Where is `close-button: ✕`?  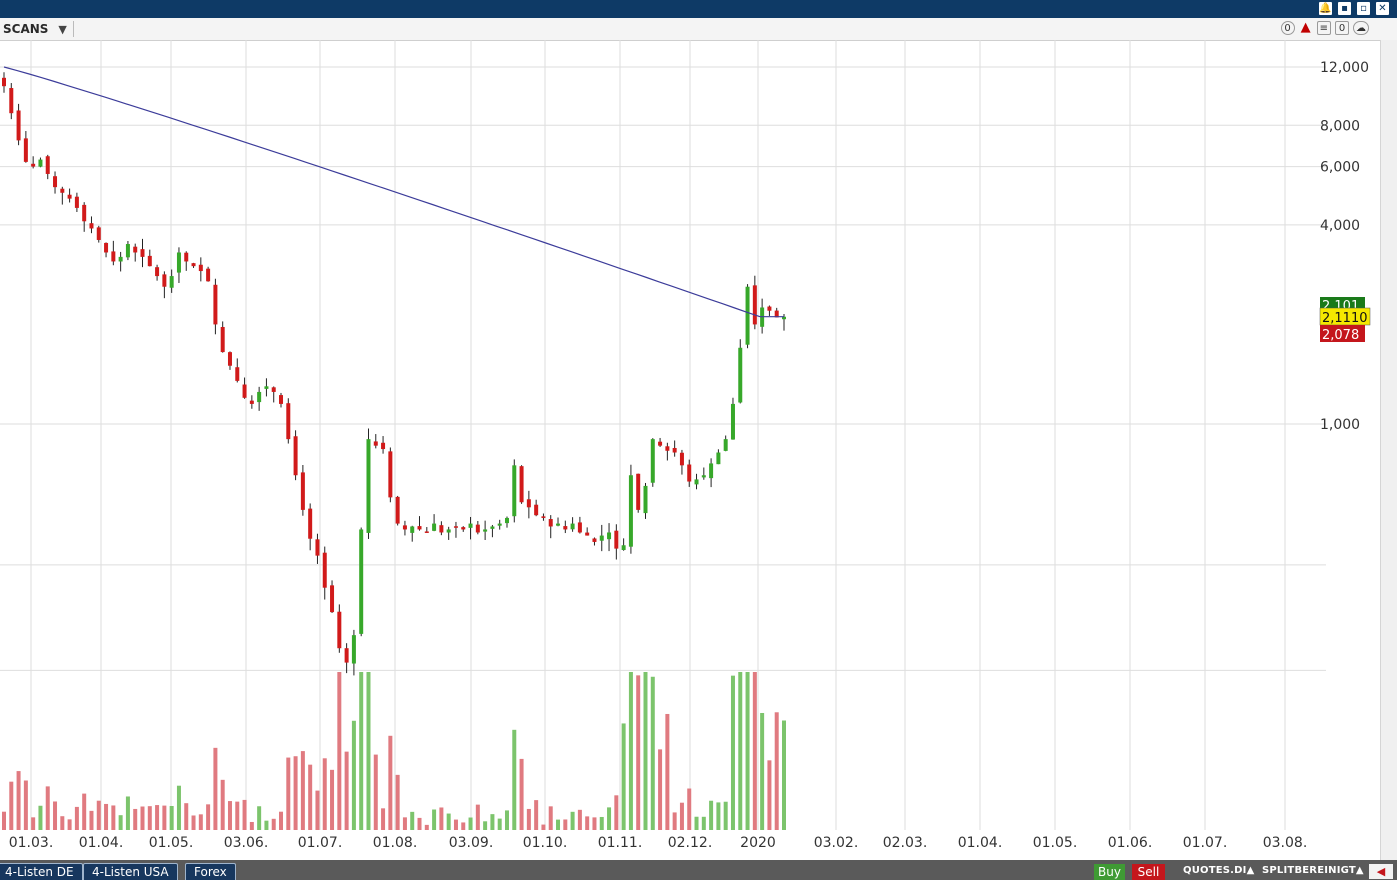
close-button: ✕ is located at coordinates (1382, 8).